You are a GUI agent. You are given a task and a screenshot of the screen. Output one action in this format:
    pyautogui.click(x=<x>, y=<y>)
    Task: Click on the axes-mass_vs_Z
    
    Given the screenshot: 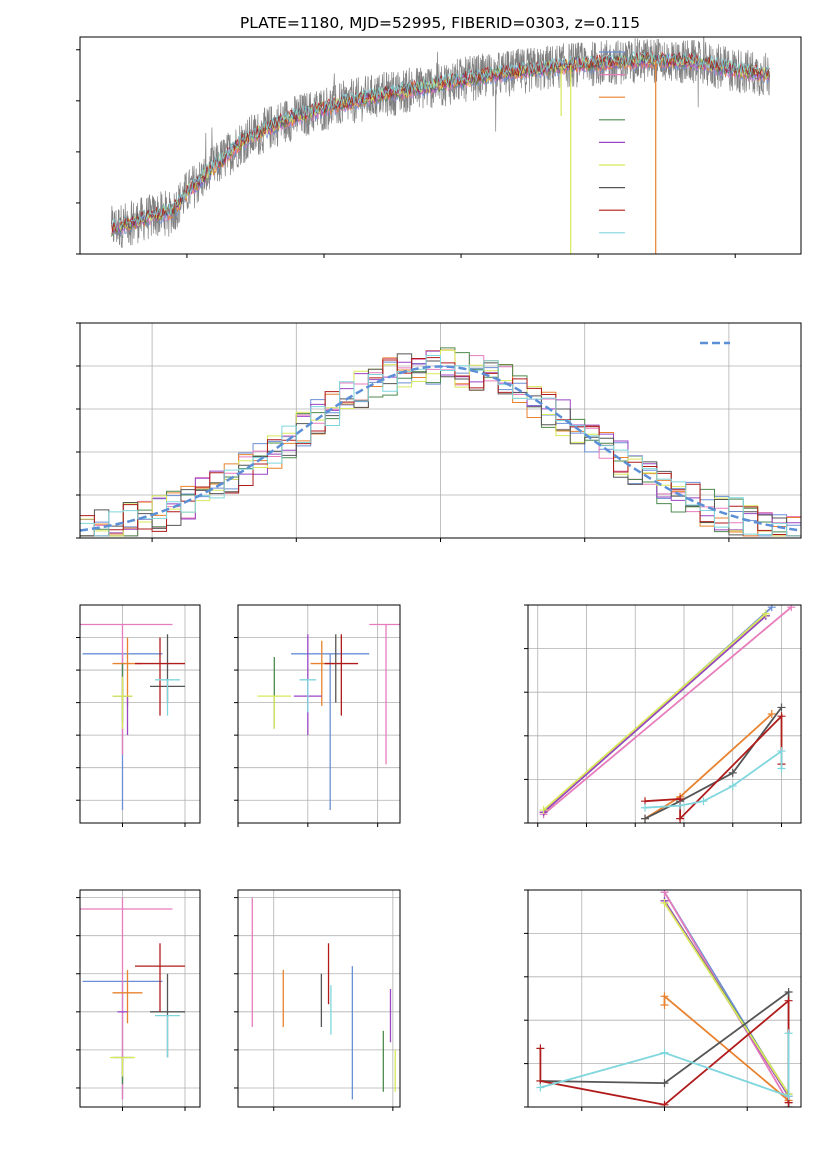 What is the action you would take?
    pyautogui.click(x=138, y=1000)
    